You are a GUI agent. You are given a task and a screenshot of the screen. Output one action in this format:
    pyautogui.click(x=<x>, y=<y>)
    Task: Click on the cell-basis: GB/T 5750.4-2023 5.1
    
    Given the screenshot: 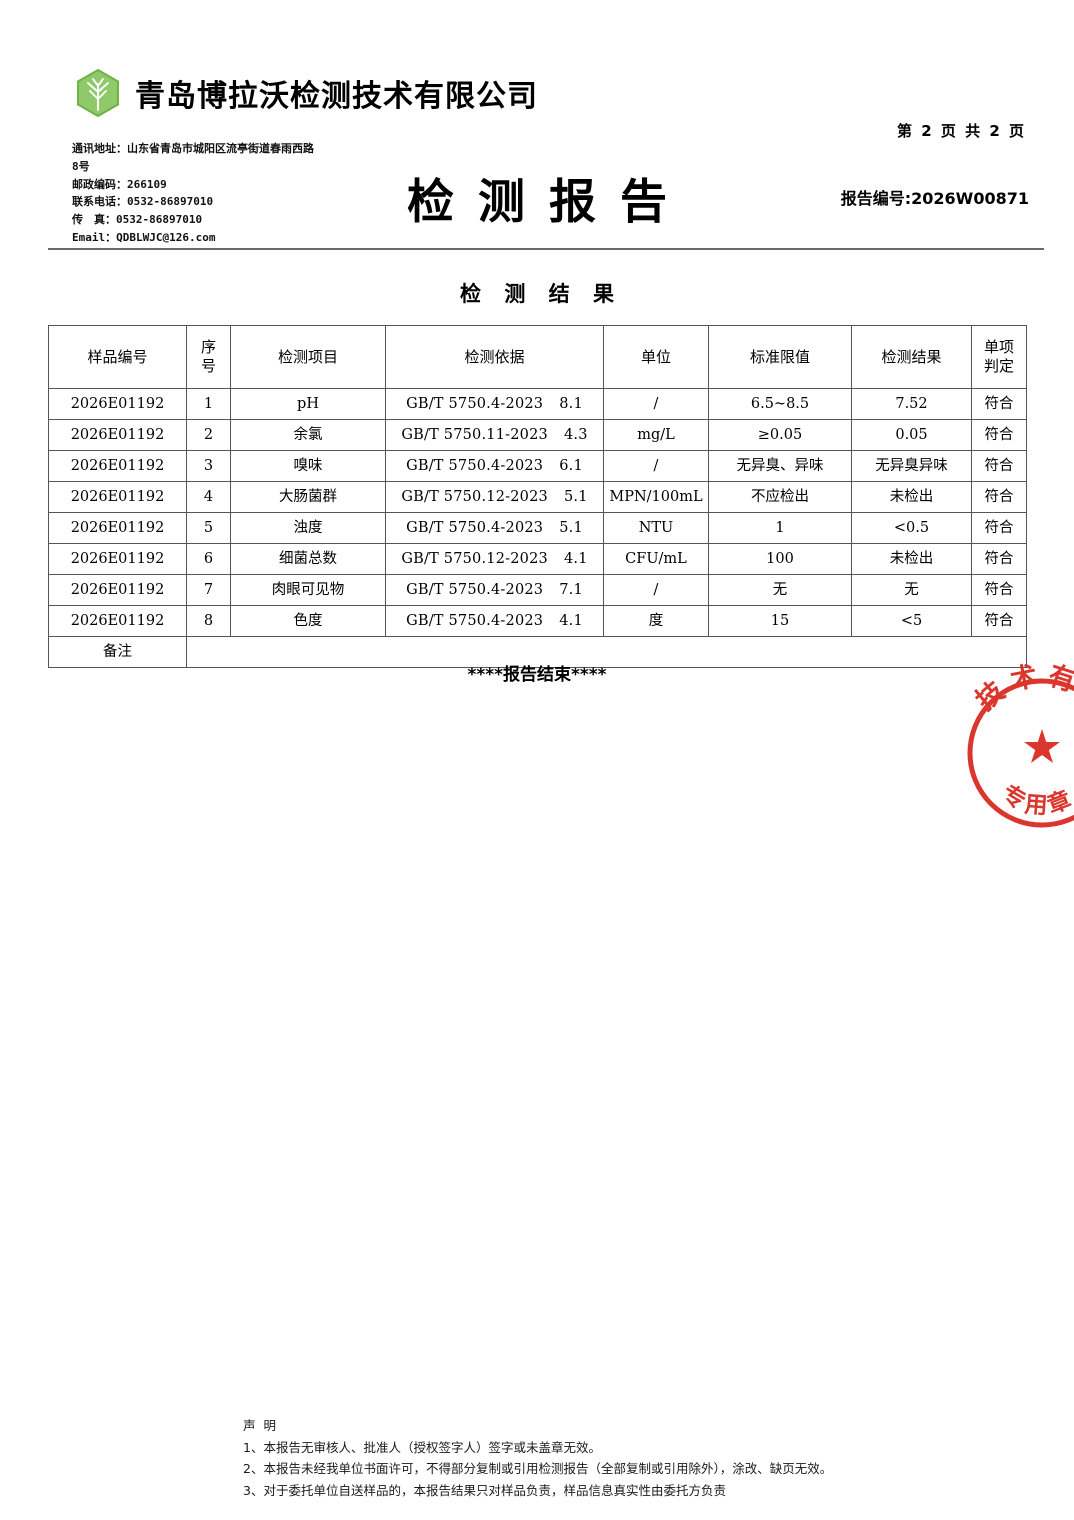 What is the action you would take?
    pyautogui.click(x=494, y=528)
    